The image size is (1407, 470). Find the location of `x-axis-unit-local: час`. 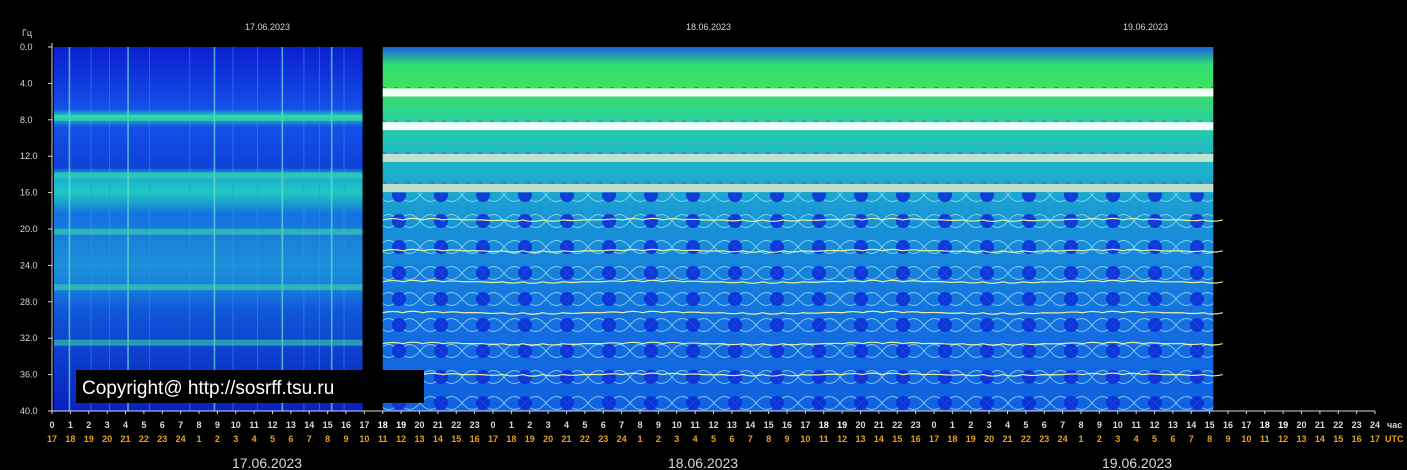

x-axis-unit-local: час is located at coordinates (1394, 425).